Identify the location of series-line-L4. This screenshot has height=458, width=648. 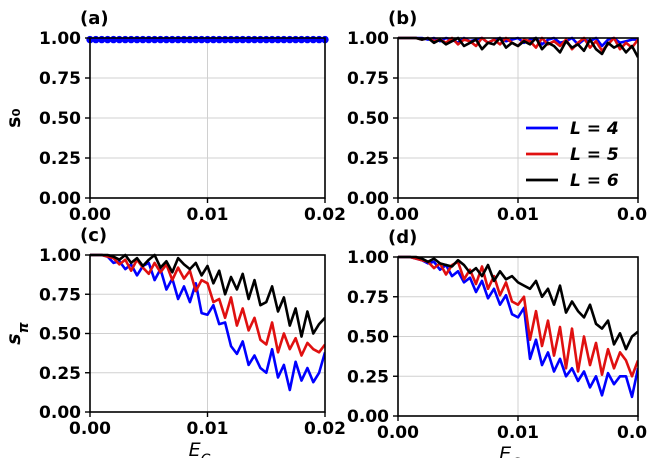
(518, 327).